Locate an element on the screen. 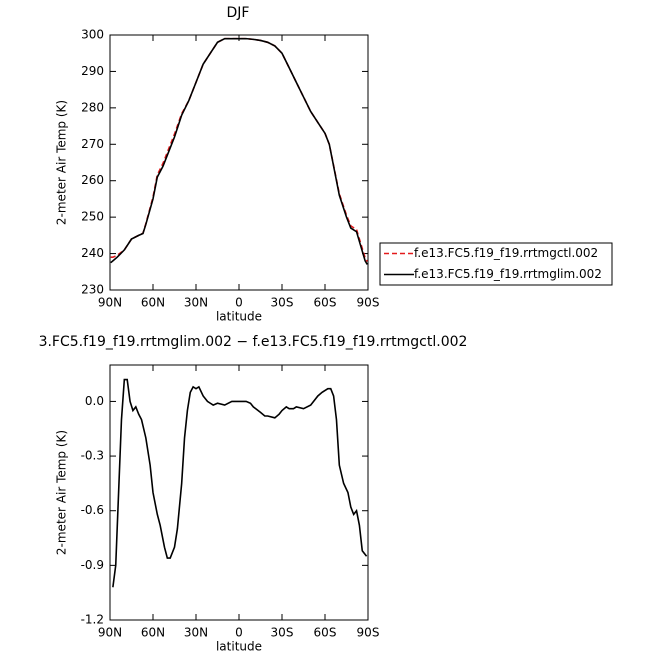 The image size is (662, 668). y-tick-label: 250 is located at coordinates (92, 217).